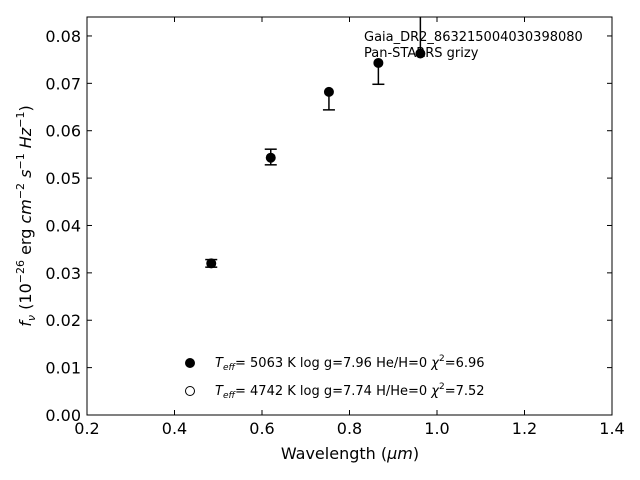  I want to click on filter-system-annotation: Pan-STARRS grizy, so click(421, 53).